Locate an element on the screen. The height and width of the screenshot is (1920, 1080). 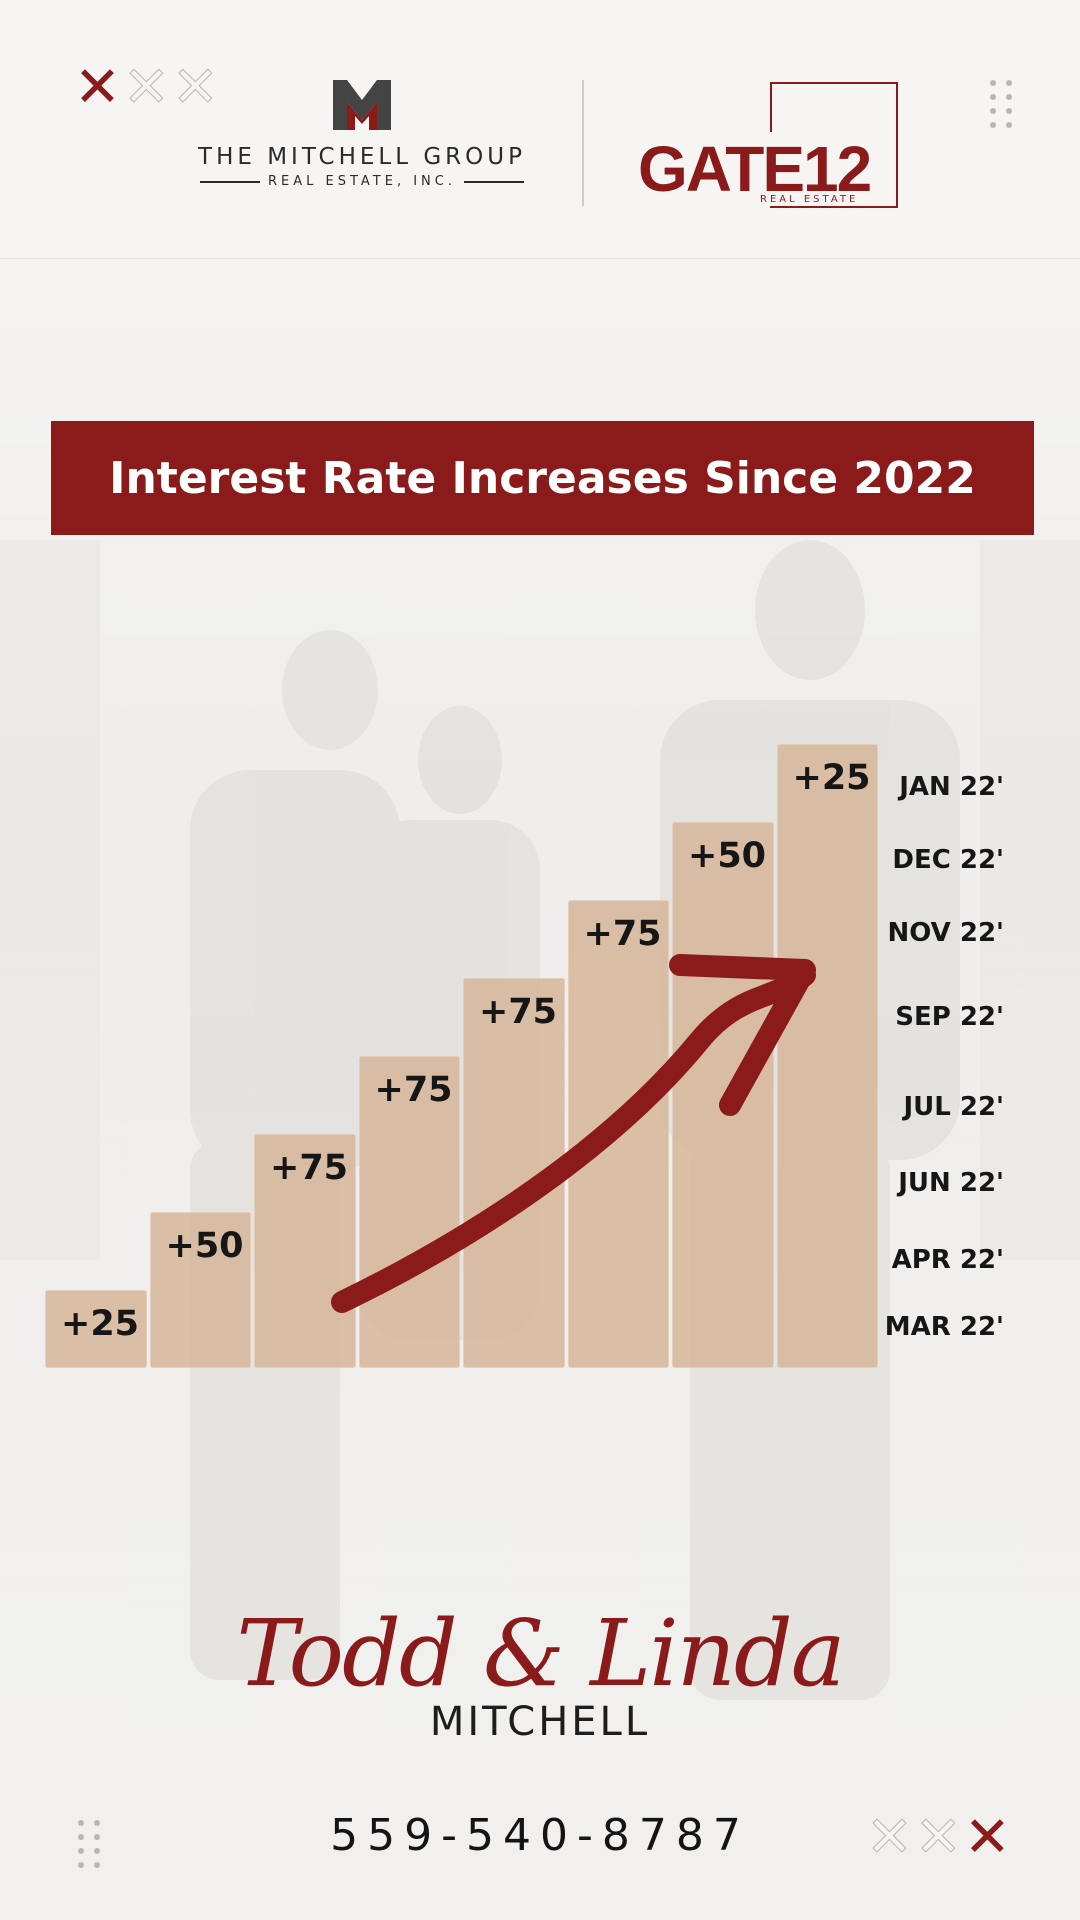
mitchell-group-subtitle: REAL ESTATE, INC. is located at coordinates (362, 181).